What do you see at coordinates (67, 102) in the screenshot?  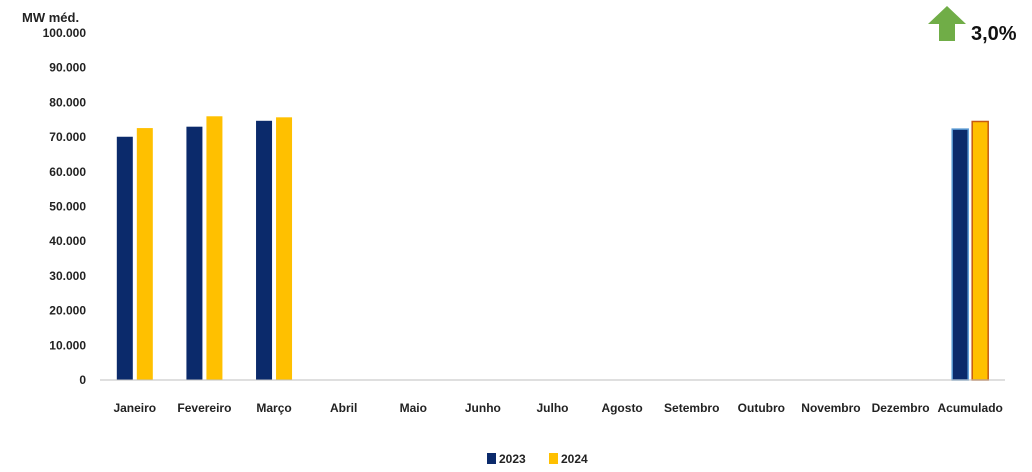 I see `y-tick-label: 80.000` at bounding box center [67, 102].